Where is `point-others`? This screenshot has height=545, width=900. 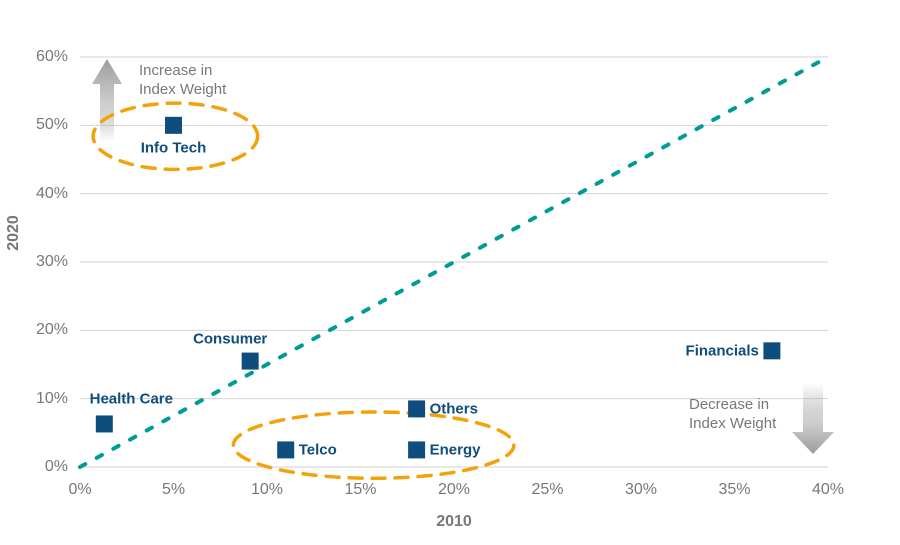 point-others is located at coordinates (417, 409).